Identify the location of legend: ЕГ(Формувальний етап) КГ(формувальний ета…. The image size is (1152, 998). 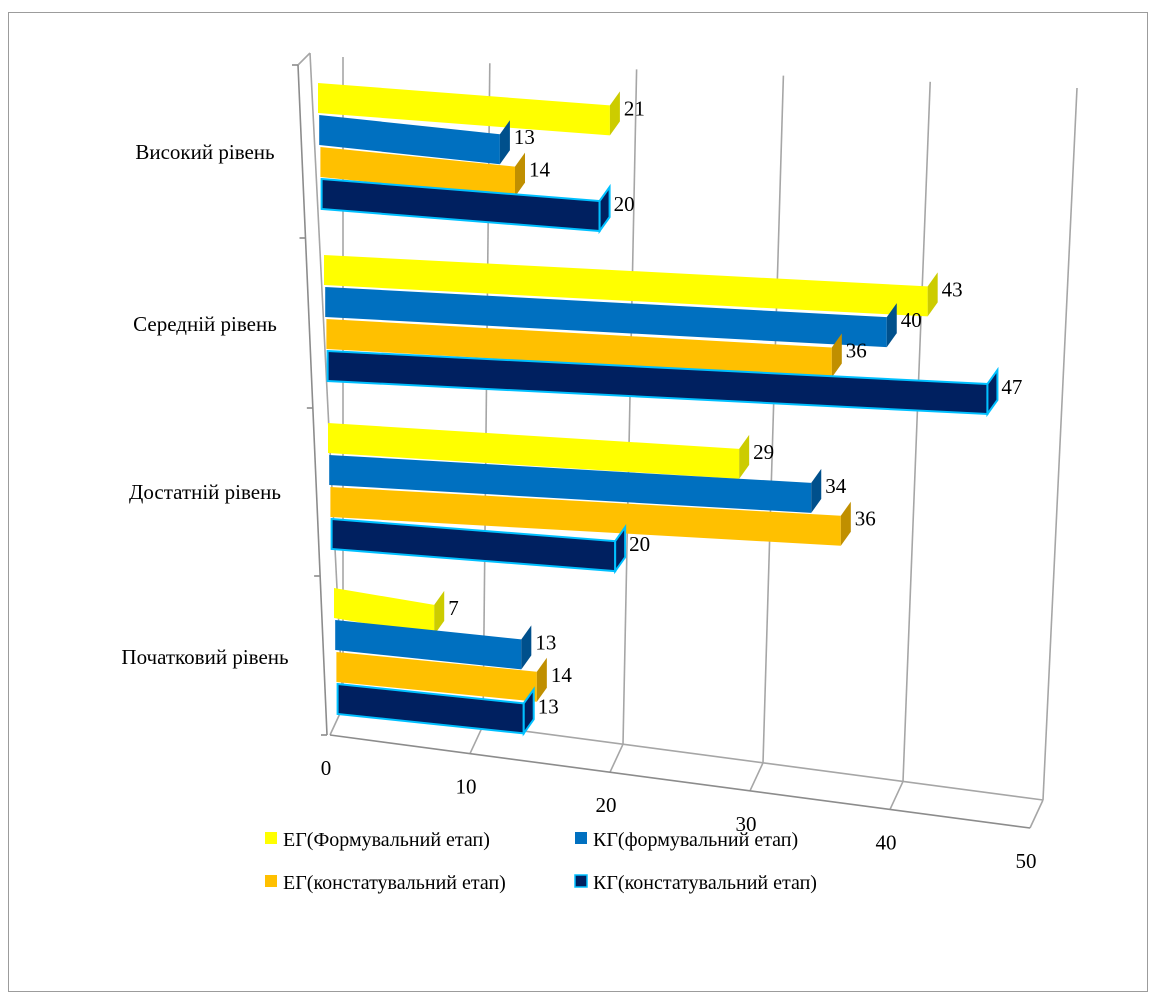
(541, 861).